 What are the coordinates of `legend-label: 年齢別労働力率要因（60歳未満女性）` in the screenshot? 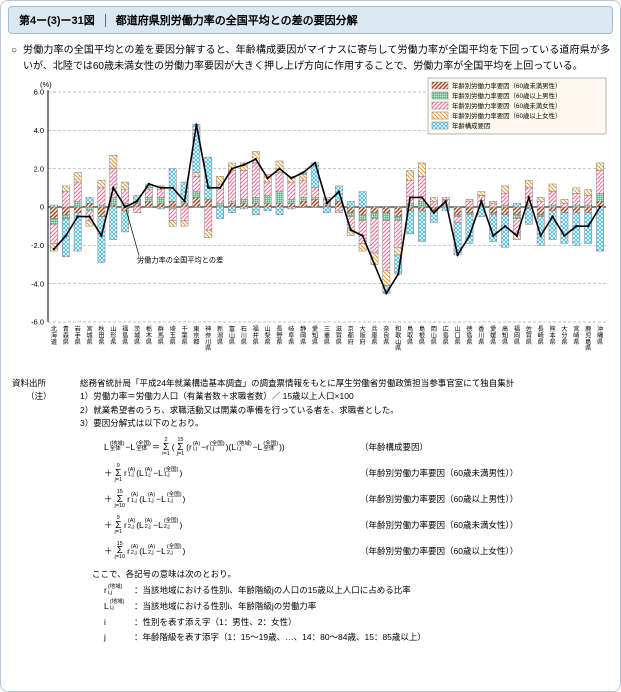 It's located at (506, 105).